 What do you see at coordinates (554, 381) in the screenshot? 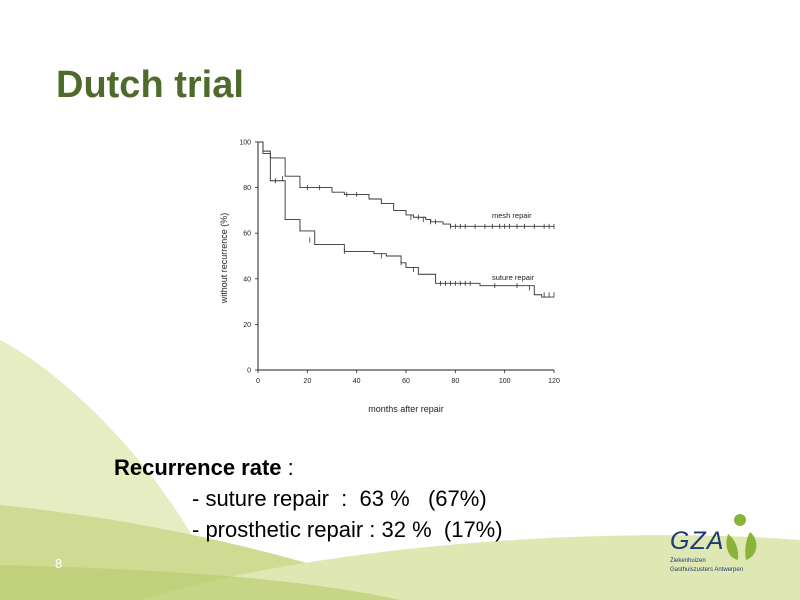
I see `x-tick-label: 120` at bounding box center [554, 381].